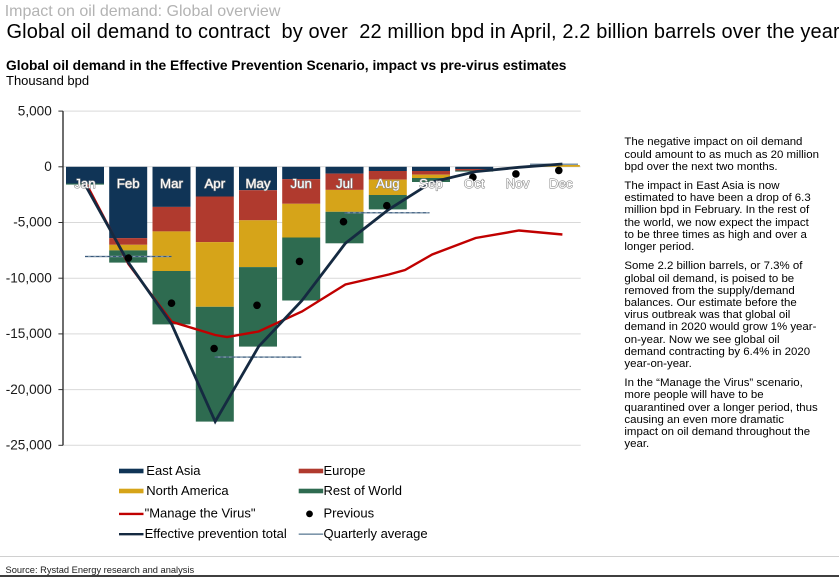  What do you see at coordinates (349, 513) in the screenshot?
I see `svg-text: Previous` at bounding box center [349, 513].